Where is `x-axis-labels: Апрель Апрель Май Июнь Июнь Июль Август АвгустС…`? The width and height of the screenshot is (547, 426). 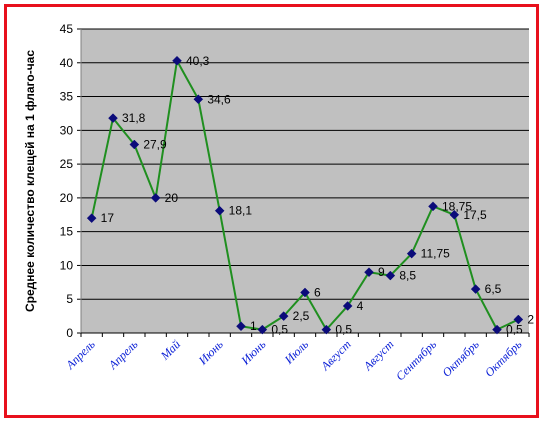 x-axis-labels: Апрель Апрель Май Июнь Июнь Июль Август АвгустС… is located at coordinates (293, 360).